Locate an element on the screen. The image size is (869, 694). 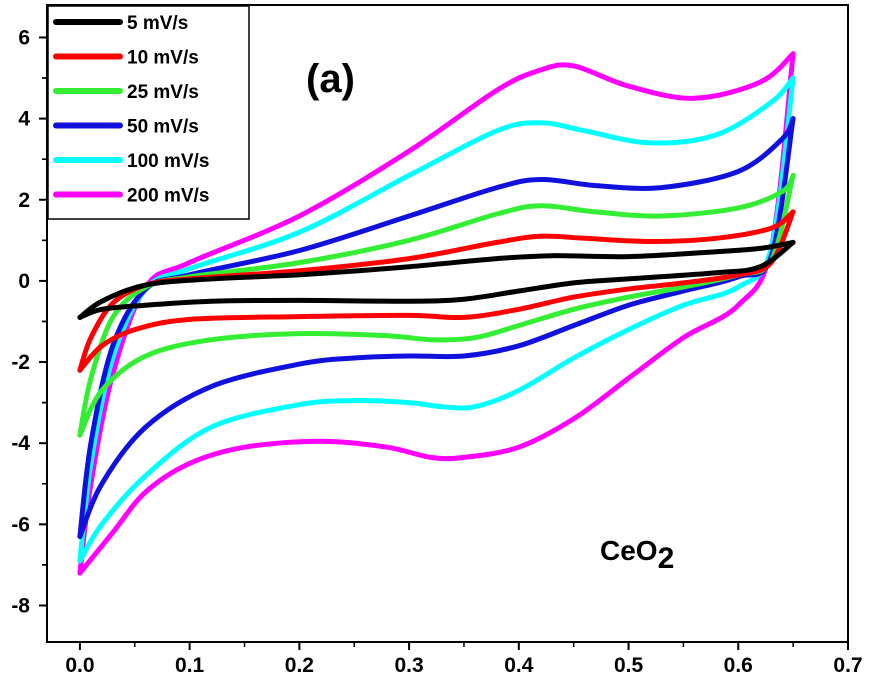
legend-label-1: 5 mV/s is located at coordinates (157, 23).